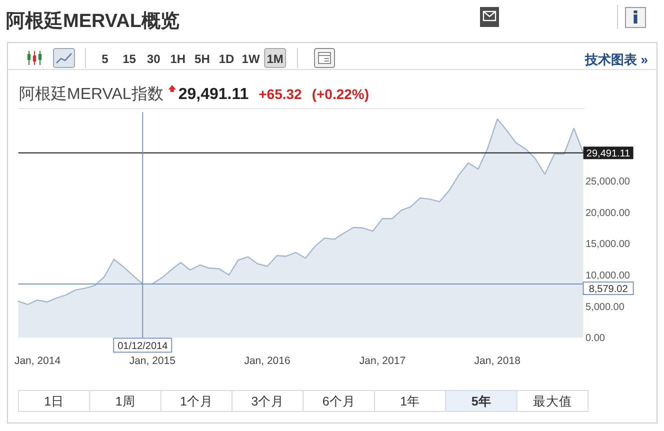 The width and height of the screenshot is (664, 431). Describe the element at coordinates (608, 154) in the screenshot. I see `ref-line-label: 29,491.11` at that location.